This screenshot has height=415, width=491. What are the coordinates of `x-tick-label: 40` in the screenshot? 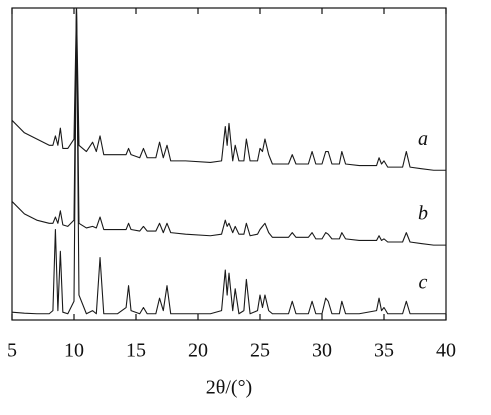 It's located at (446, 351).